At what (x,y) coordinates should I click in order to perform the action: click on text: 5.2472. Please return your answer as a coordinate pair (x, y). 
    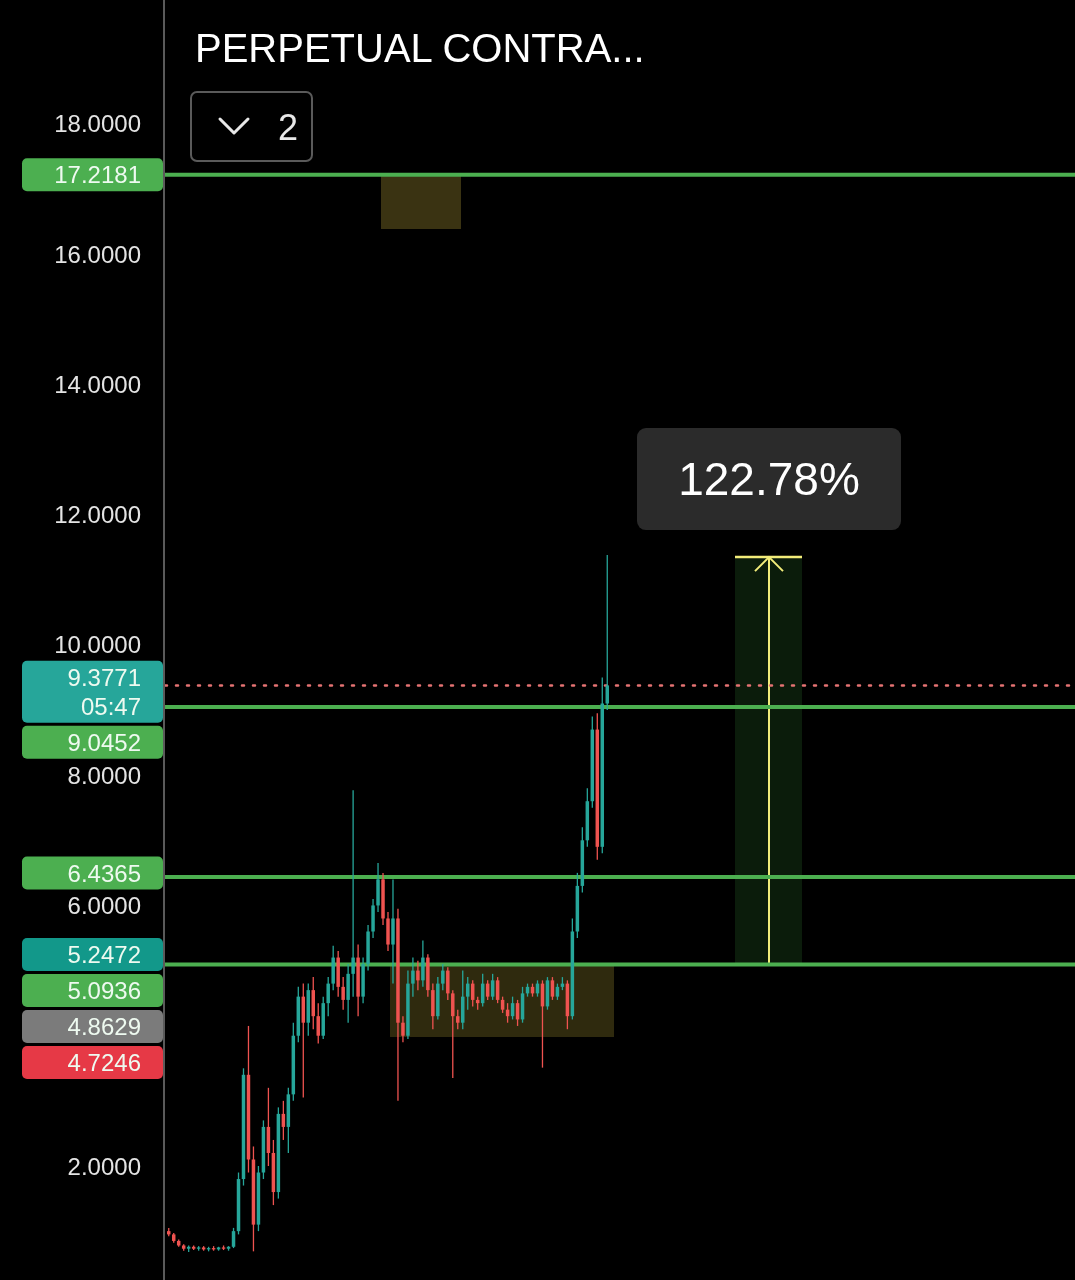
    Looking at the image, I should click on (104, 954).